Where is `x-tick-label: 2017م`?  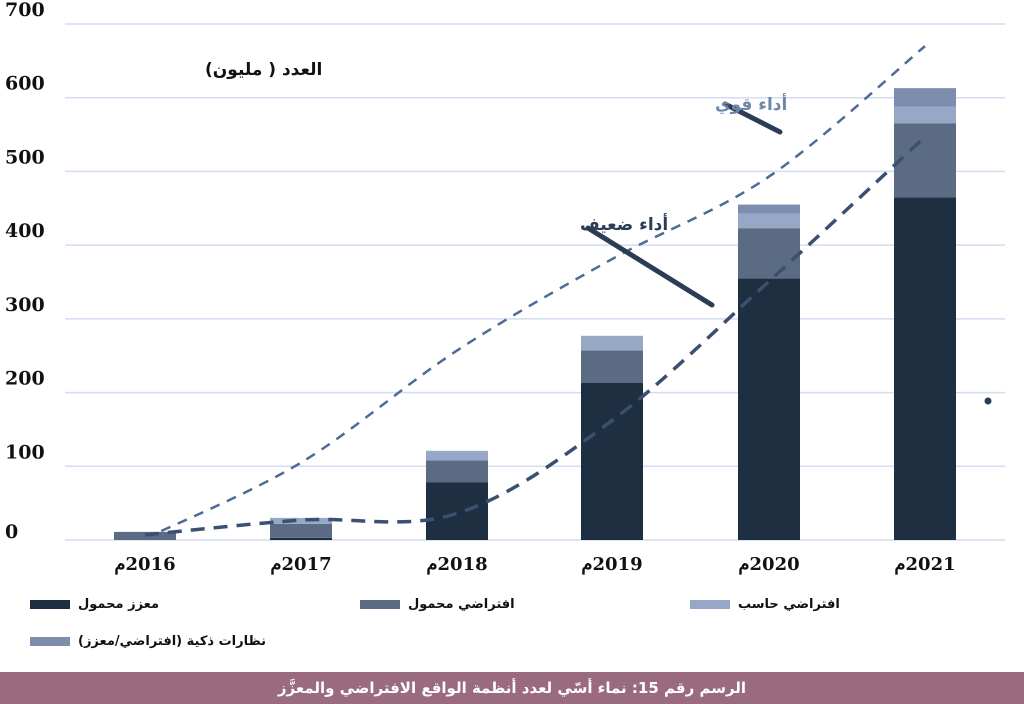
x-tick-label: 2017م is located at coordinates (300, 564).